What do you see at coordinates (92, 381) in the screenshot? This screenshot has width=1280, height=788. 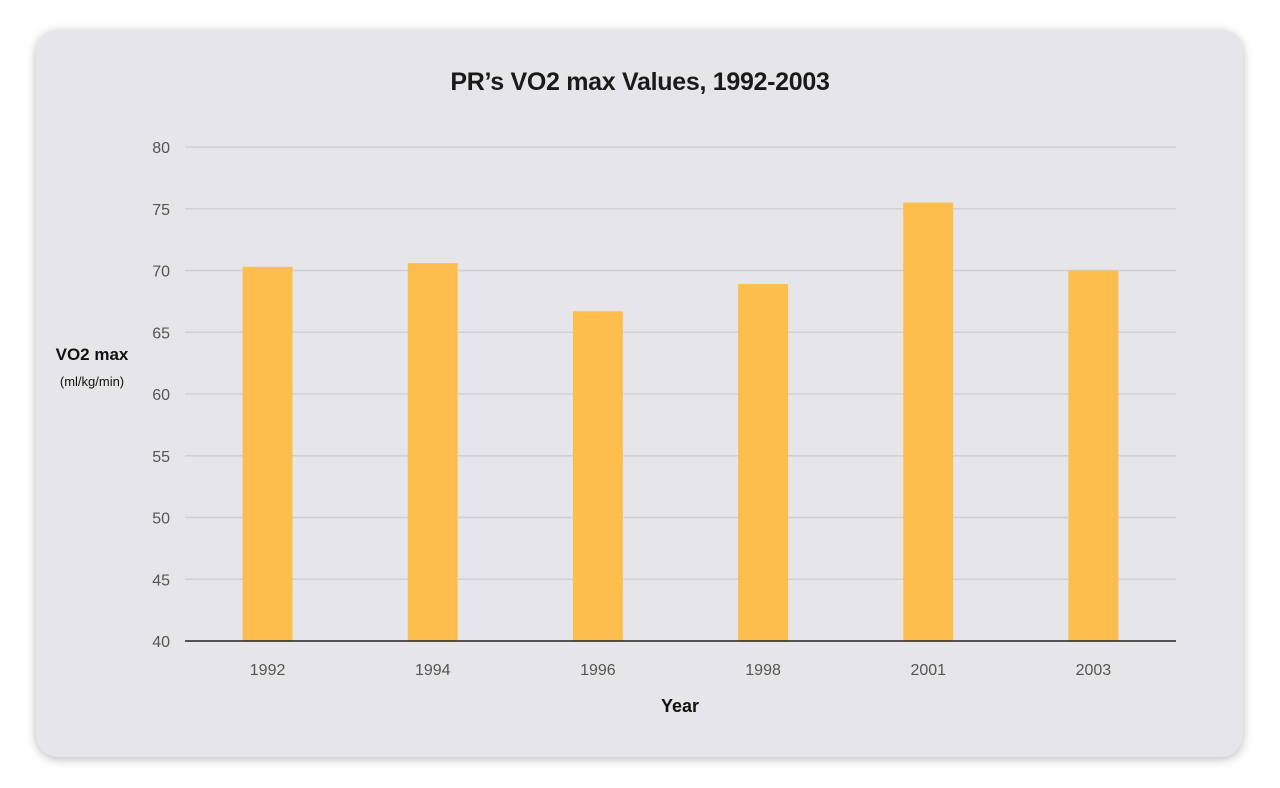 I see `y-axis-unit: (ml/kg/min)` at bounding box center [92, 381].